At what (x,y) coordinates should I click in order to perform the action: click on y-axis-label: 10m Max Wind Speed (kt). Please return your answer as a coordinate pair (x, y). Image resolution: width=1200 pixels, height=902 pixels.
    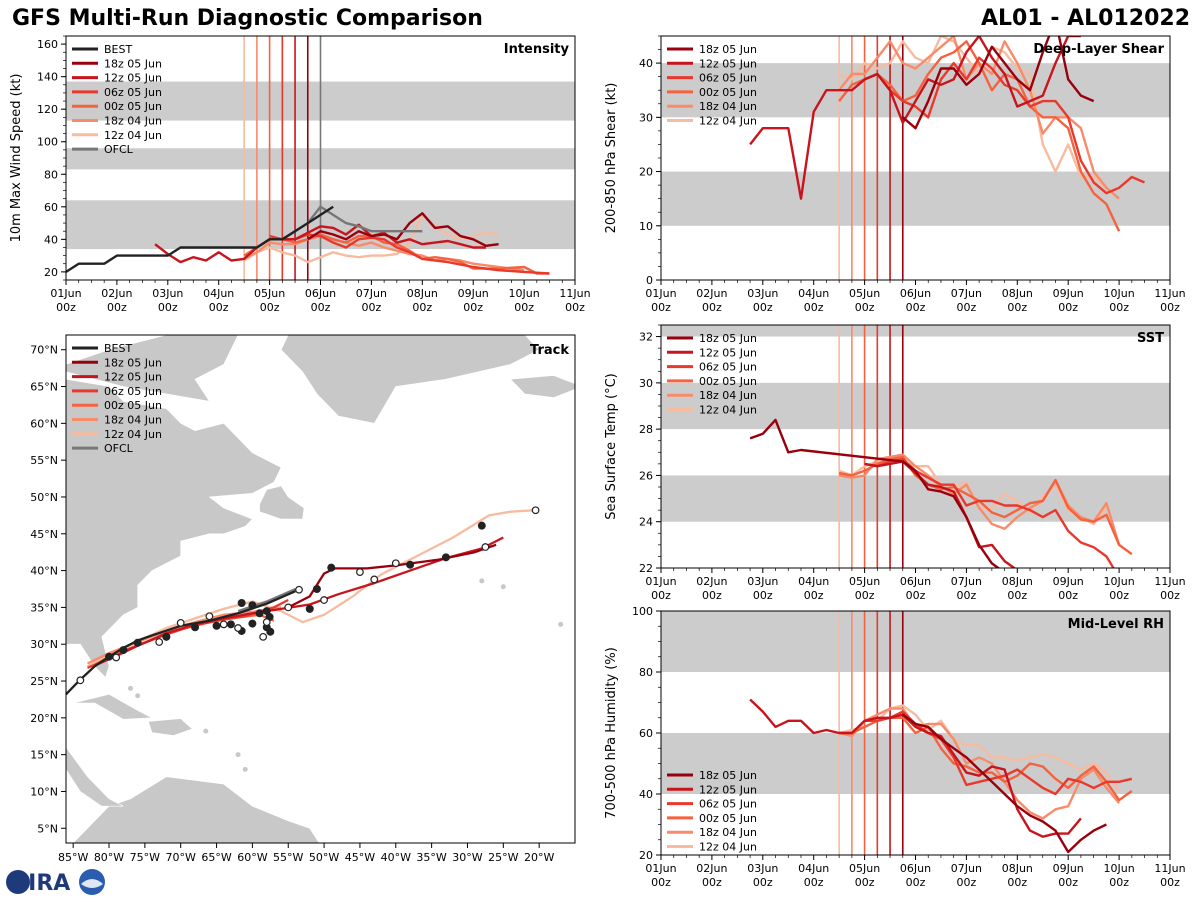
    Looking at the image, I should click on (16, 158).